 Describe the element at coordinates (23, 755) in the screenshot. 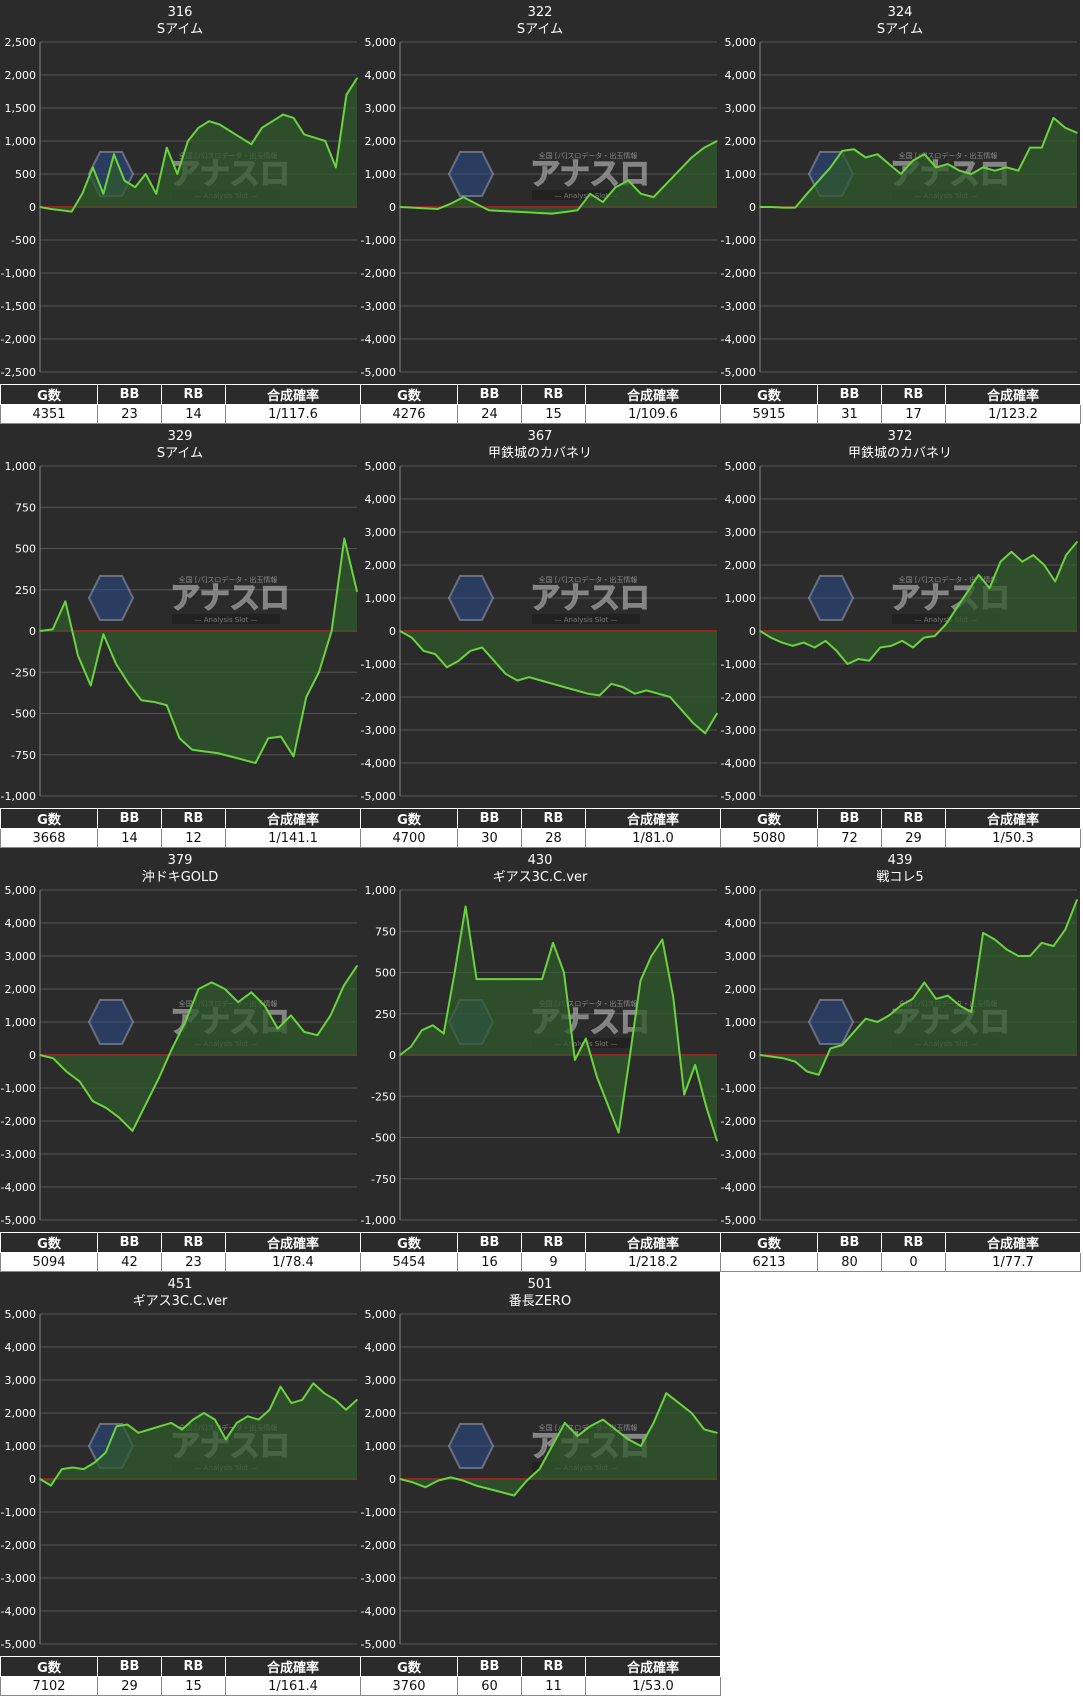

I see `y-tick-label: -750` at that location.